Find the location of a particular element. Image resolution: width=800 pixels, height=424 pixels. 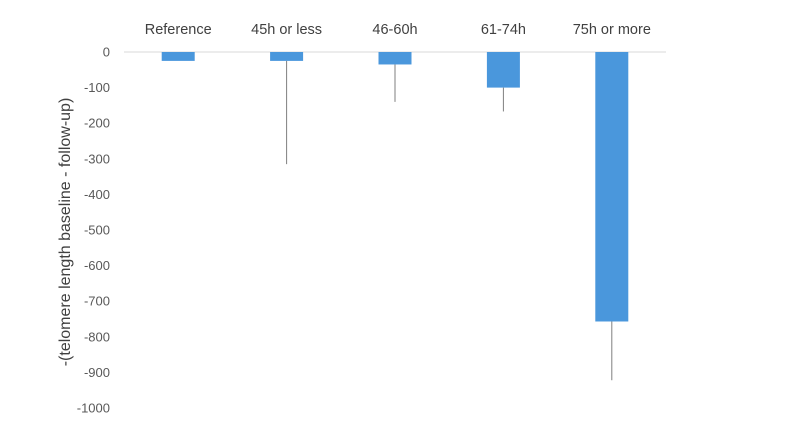

y-tick-label: -200 is located at coordinates (97, 123).